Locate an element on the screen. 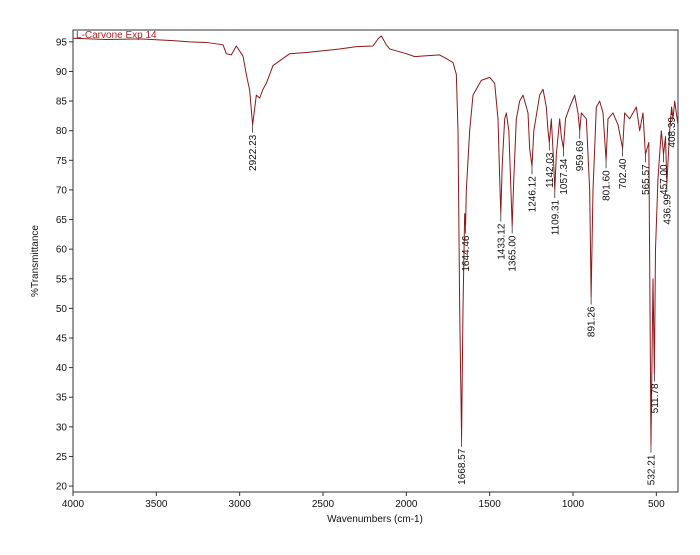  y-tick-label: 70 is located at coordinates (62, 190).